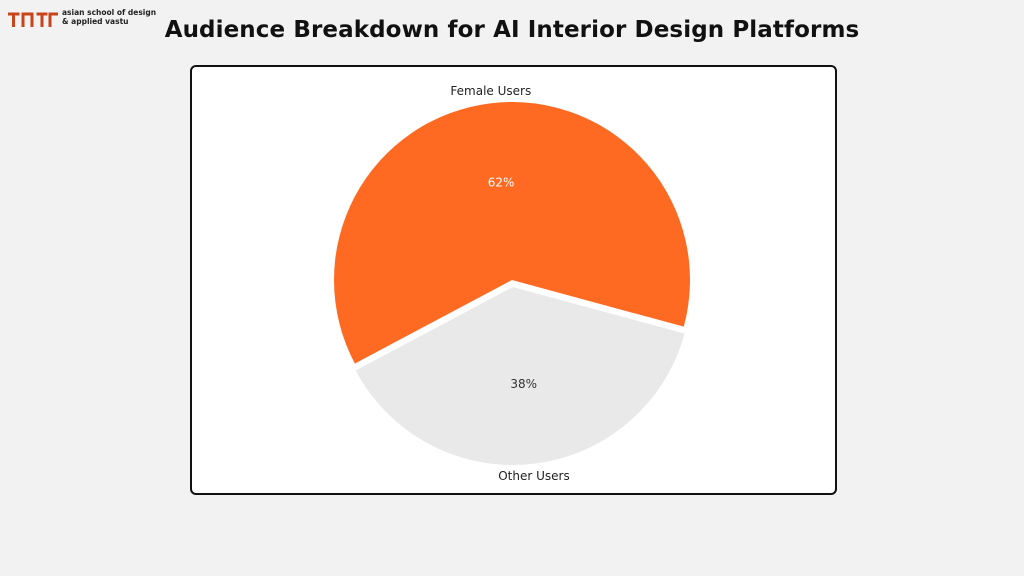 This screenshot has width=1024, height=576. I want to click on pie-category-label: Other Users, so click(533, 476).